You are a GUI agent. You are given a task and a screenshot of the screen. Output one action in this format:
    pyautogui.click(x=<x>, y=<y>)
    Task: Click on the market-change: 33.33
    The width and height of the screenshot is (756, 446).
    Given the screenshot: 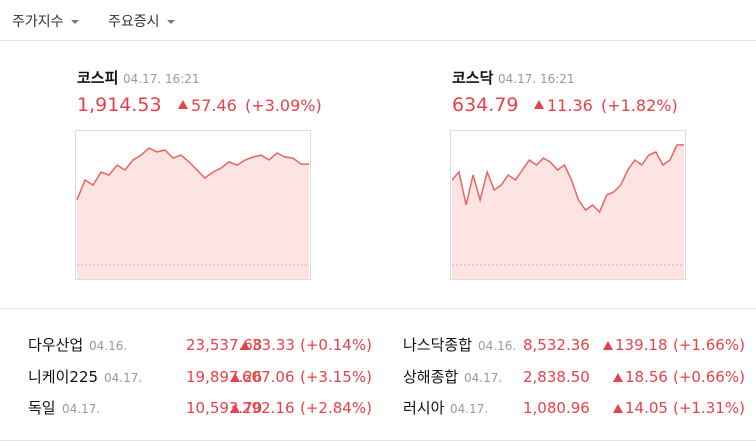 What is the action you would take?
    pyautogui.click(x=273, y=345)
    